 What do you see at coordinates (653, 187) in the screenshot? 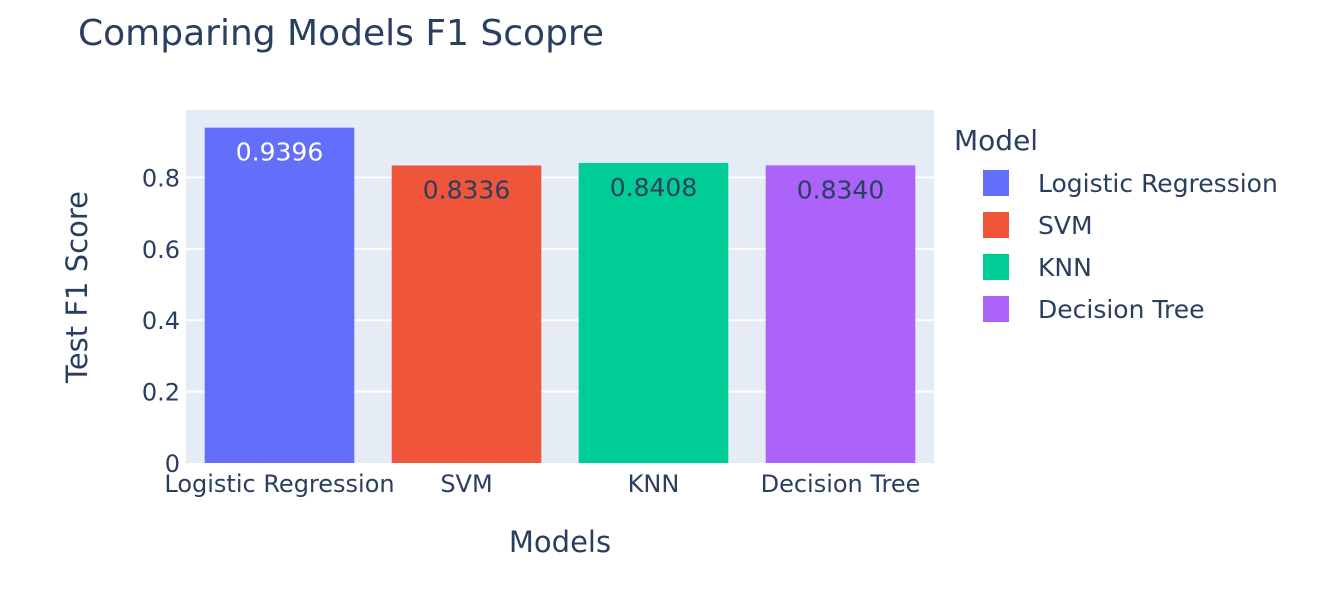
I see `bar-data-label: 0.8408` at bounding box center [653, 187].